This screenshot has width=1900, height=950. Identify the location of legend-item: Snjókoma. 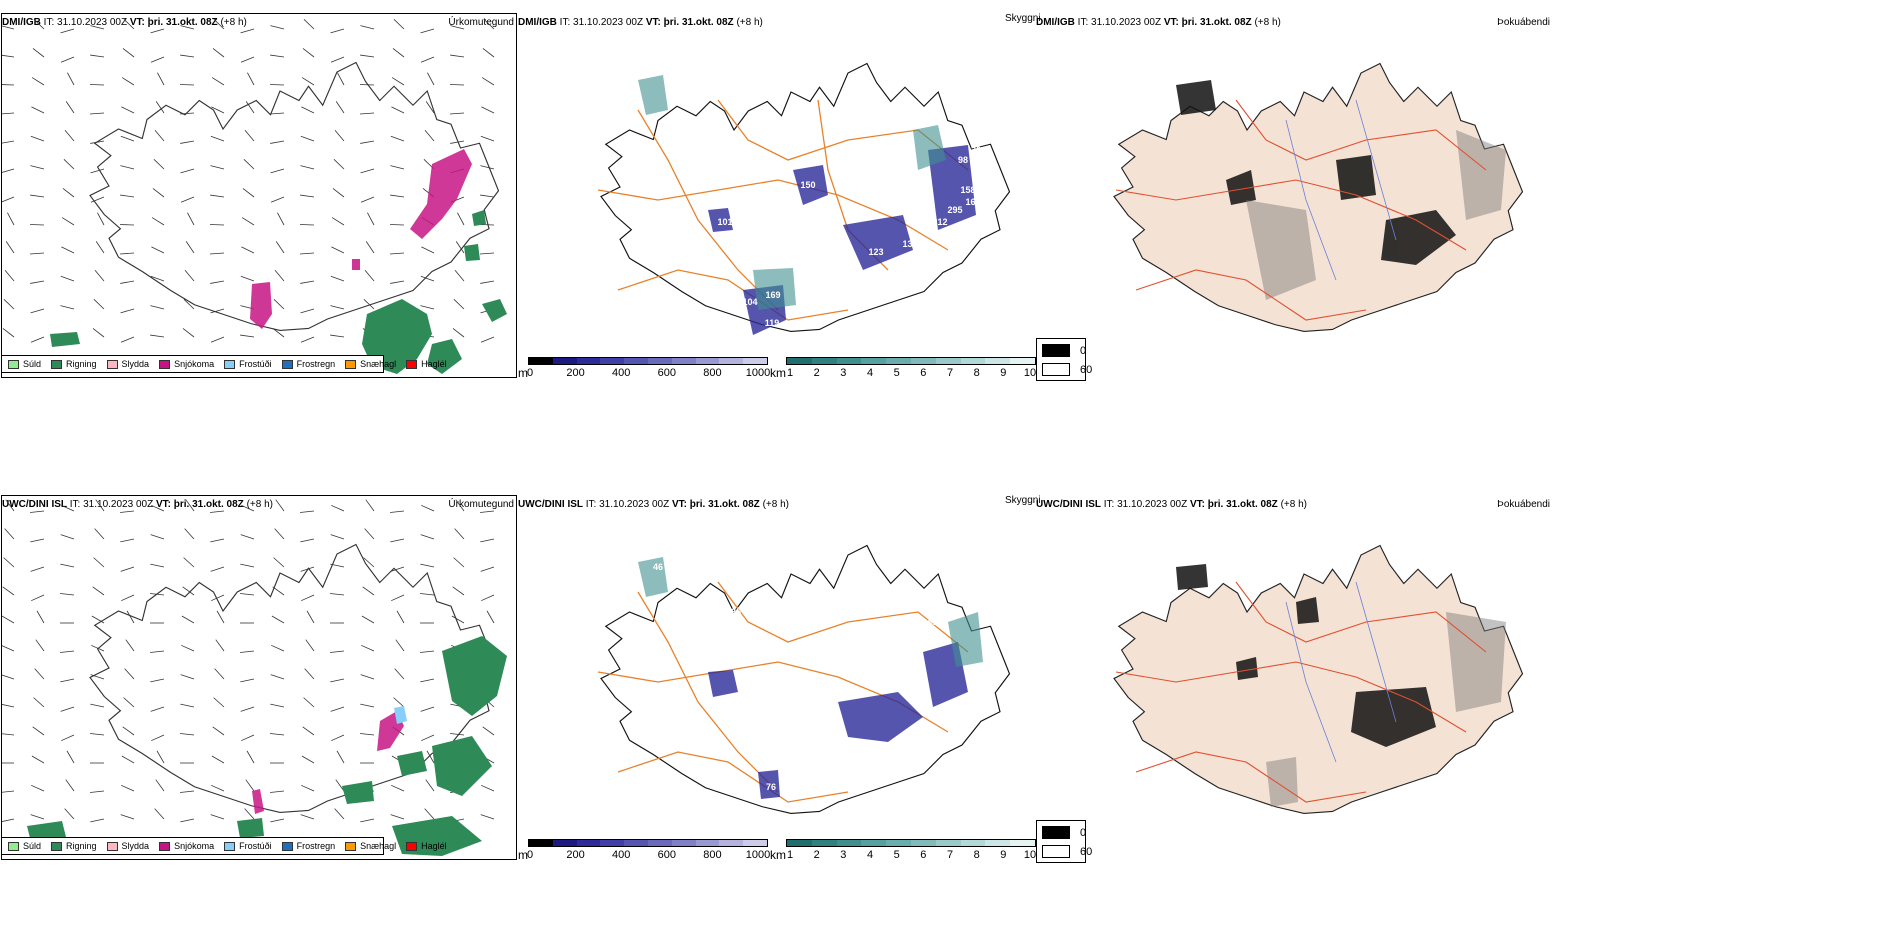
(186, 846).